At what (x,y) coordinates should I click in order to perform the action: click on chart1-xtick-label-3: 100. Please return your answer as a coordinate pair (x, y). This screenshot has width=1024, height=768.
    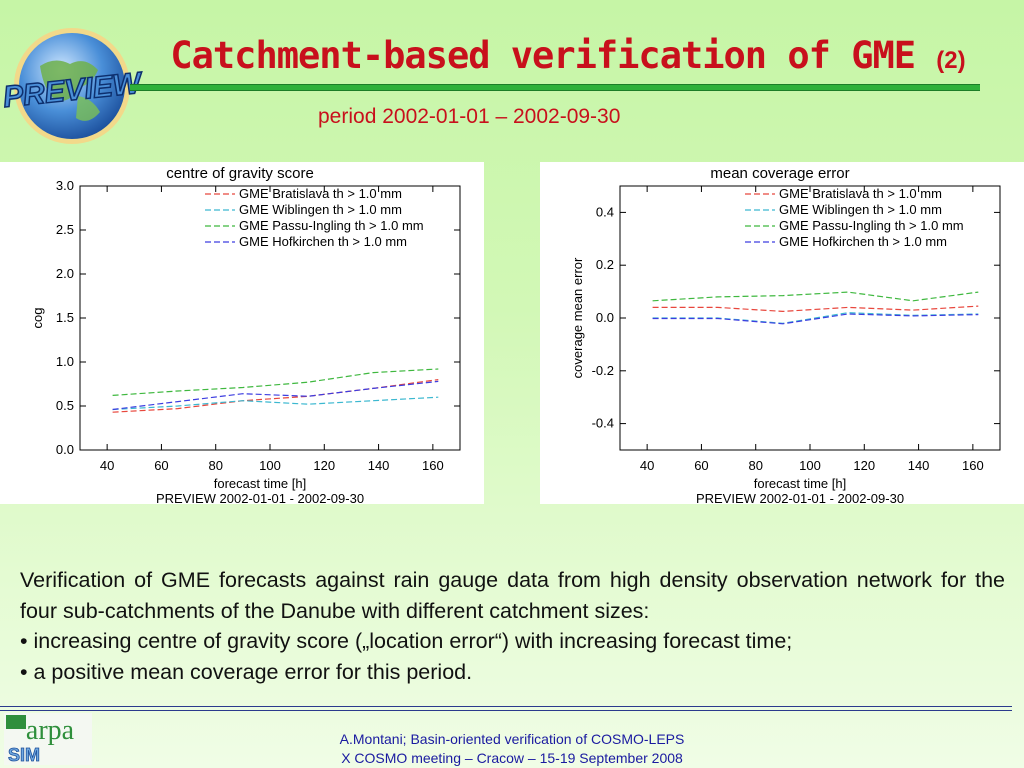
    Looking at the image, I should click on (810, 465).